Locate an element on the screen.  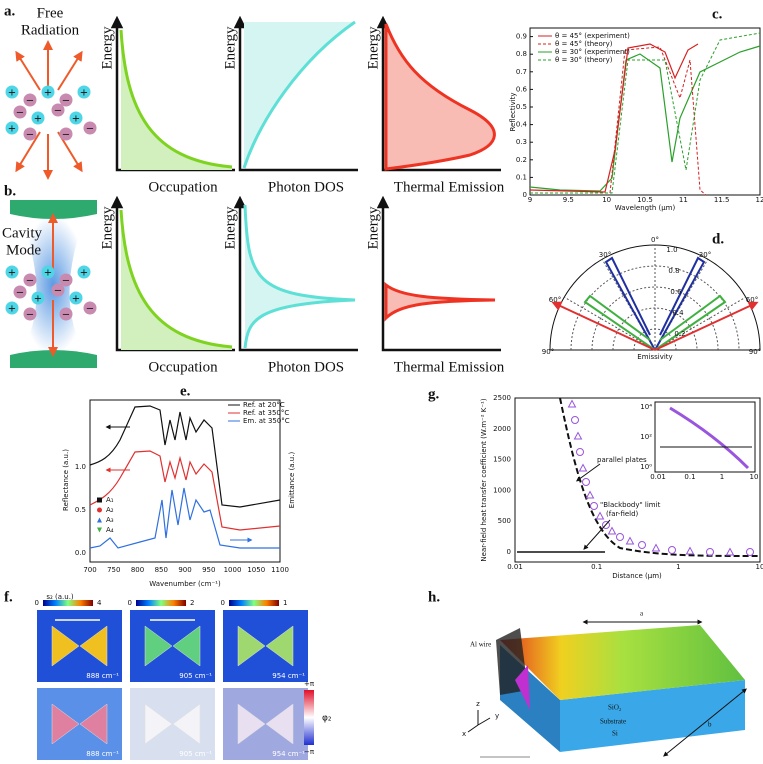
legend-label: θ = 30° (experiment) is located at coordinates (592, 52).